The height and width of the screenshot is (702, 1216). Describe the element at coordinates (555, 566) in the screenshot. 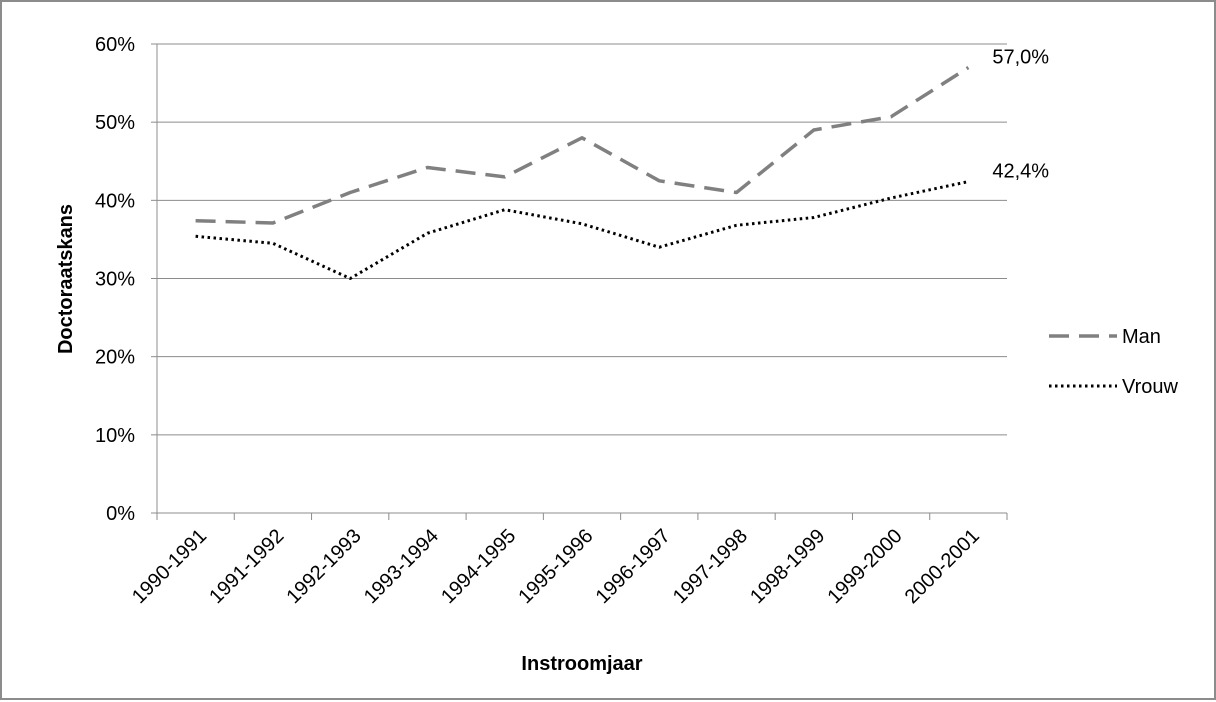

I see `x-tick-label: 1995-1996` at that location.